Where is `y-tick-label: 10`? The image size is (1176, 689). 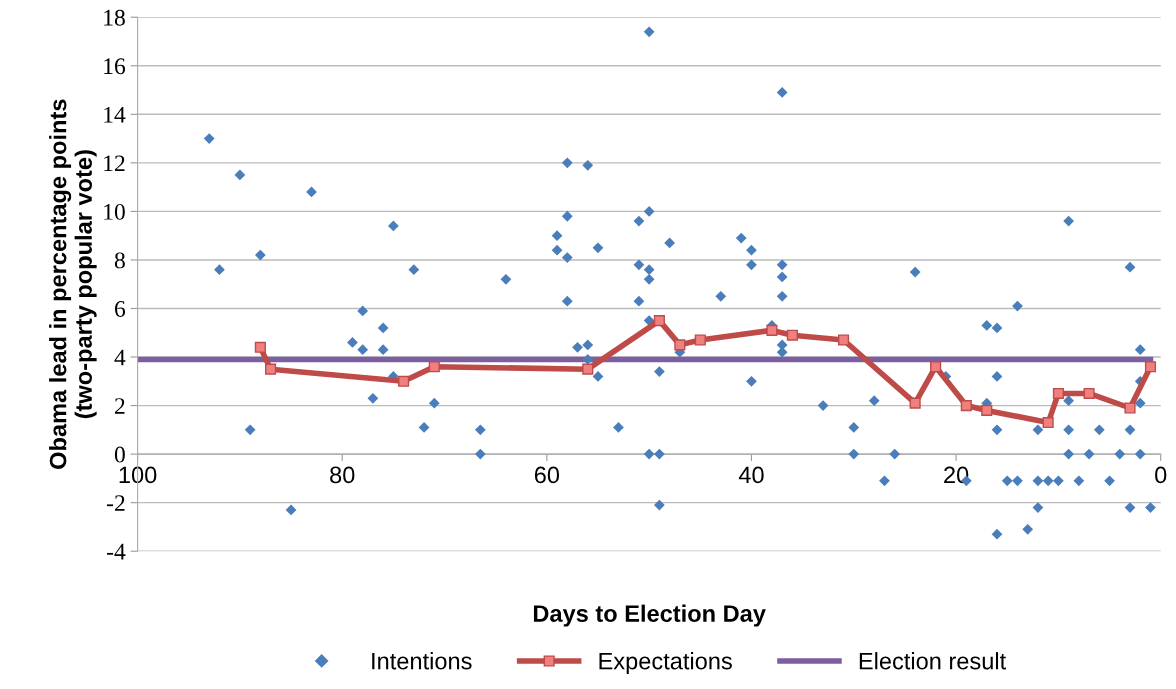
y-tick-label: 10 is located at coordinates (114, 211).